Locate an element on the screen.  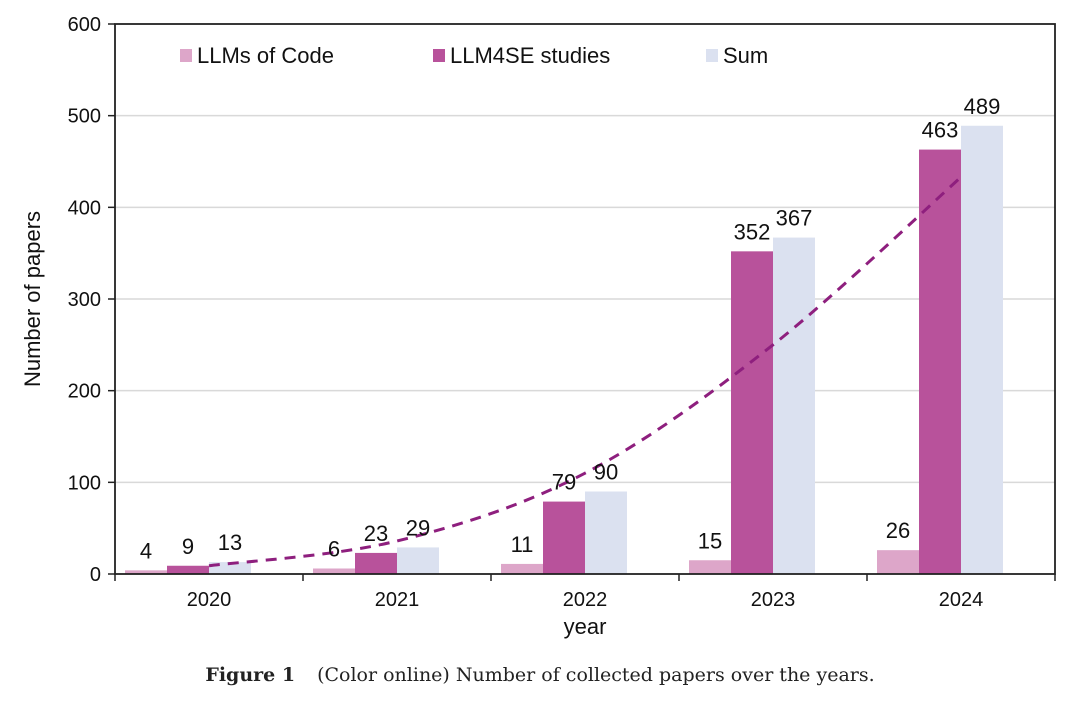
data-label-2024-series-0: 26 is located at coordinates (898, 530).